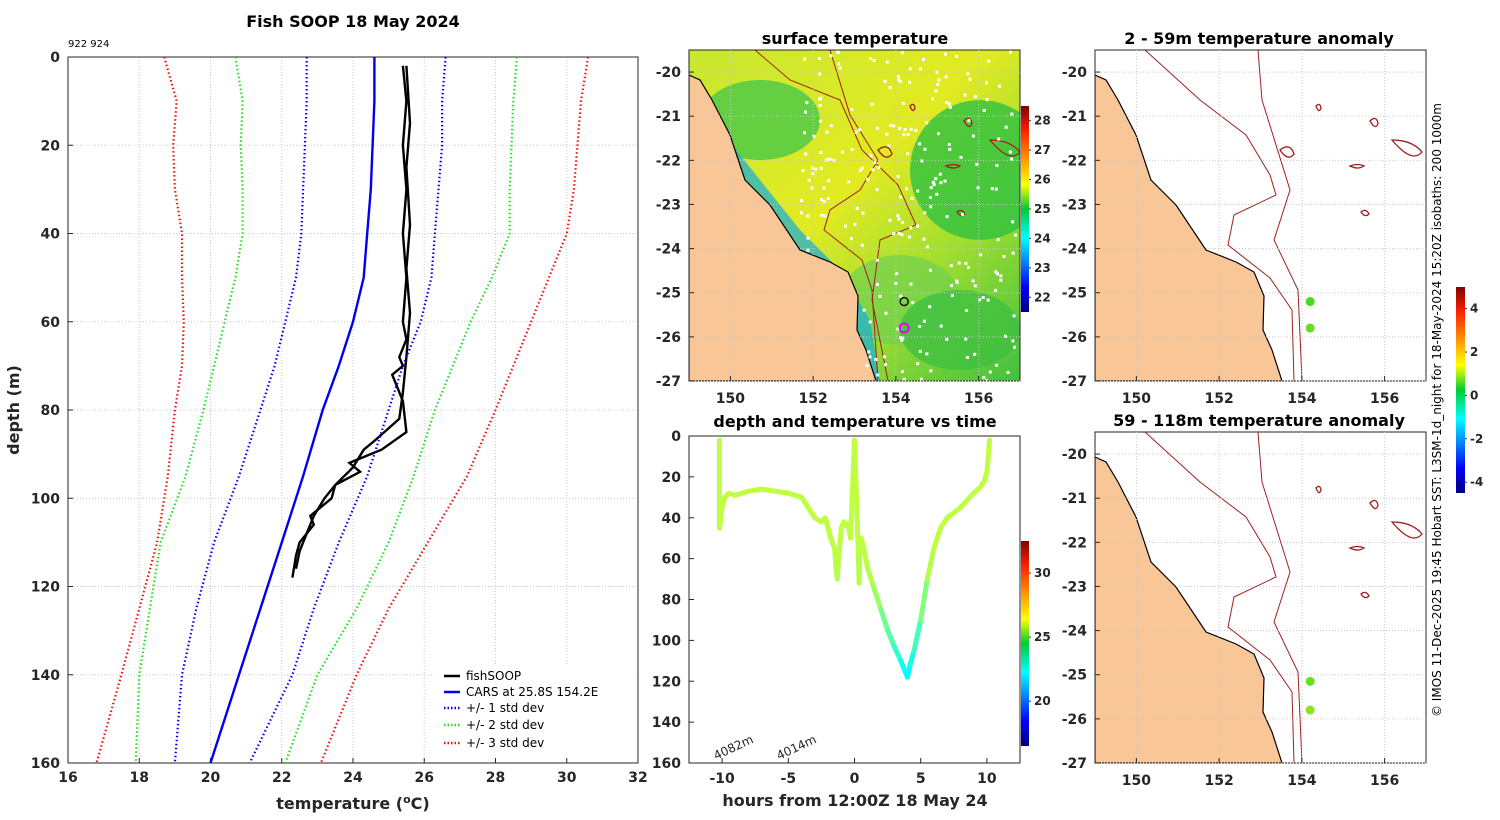 The width and height of the screenshot is (1500, 820). Describe the element at coordinates (1074, 676) in the screenshot. I see `anom-deep-ytick-label: -25` at that location.